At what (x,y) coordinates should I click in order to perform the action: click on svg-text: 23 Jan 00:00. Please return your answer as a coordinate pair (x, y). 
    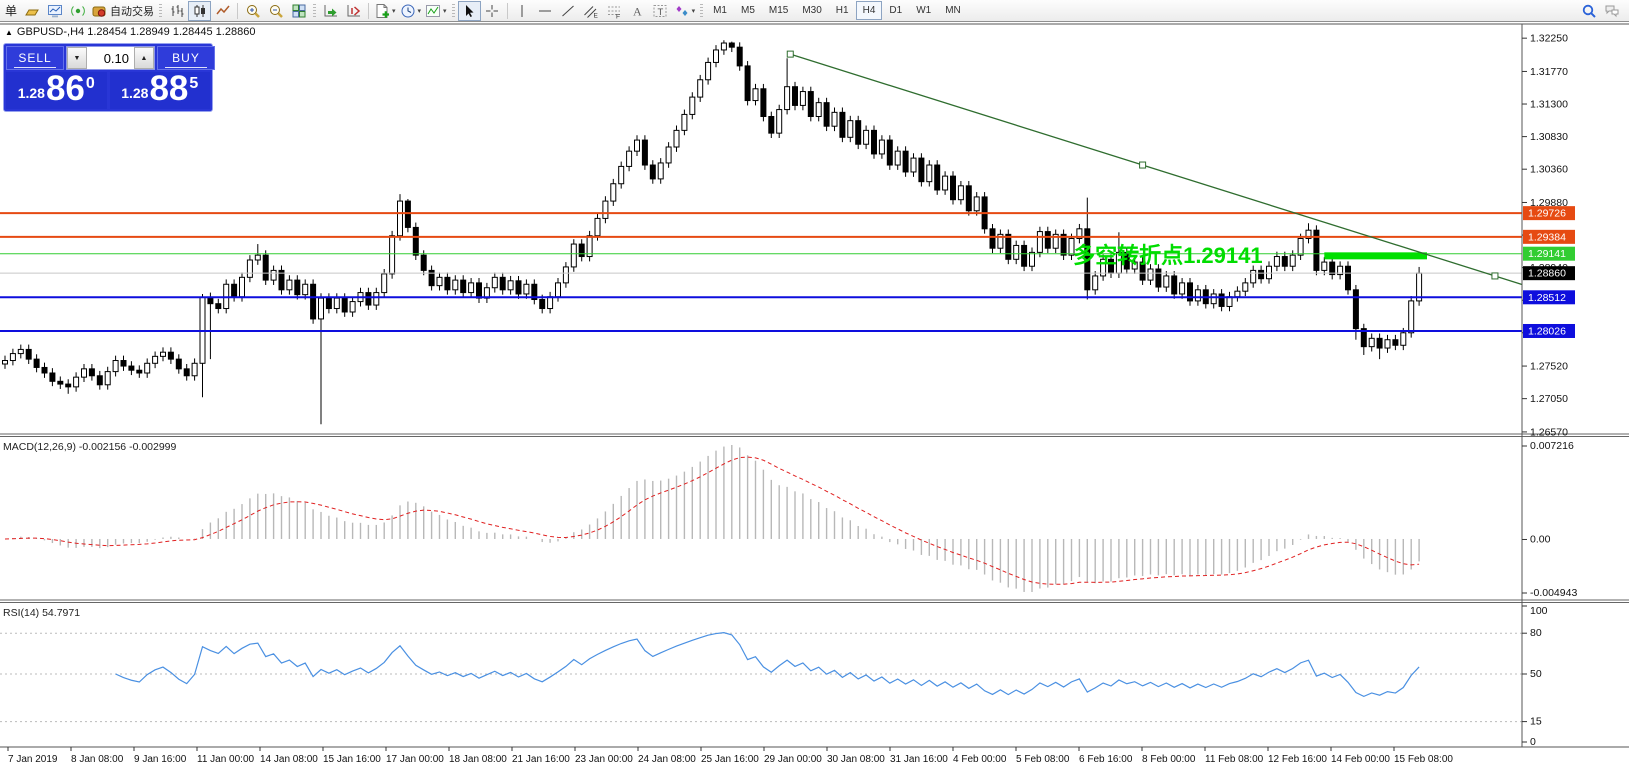
    Looking at the image, I should click on (604, 759).